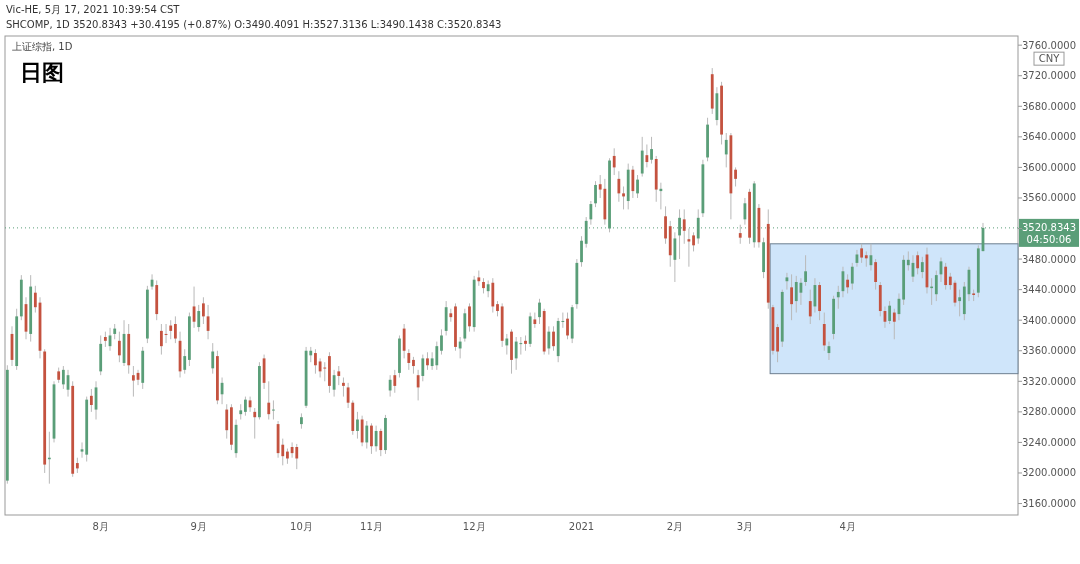 The height and width of the screenshot is (564, 1080). I want to click on y-tick-label: 3280.0000, so click(1049, 412).